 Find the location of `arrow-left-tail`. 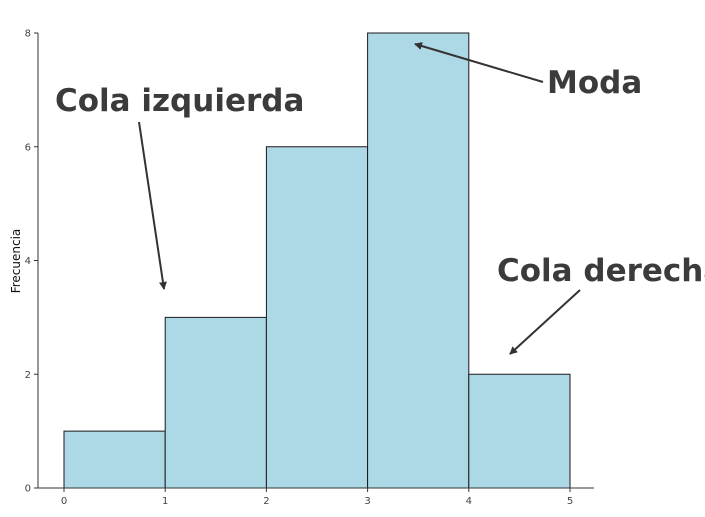

arrow-left-tail is located at coordinates (152, 205).